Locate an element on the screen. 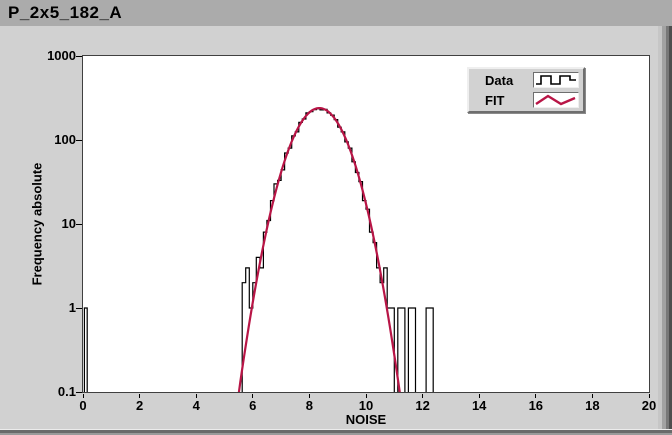 The height and width of the screenshot is (435, 672). x-tick-label: 14 is located at coordinates (479, 405).